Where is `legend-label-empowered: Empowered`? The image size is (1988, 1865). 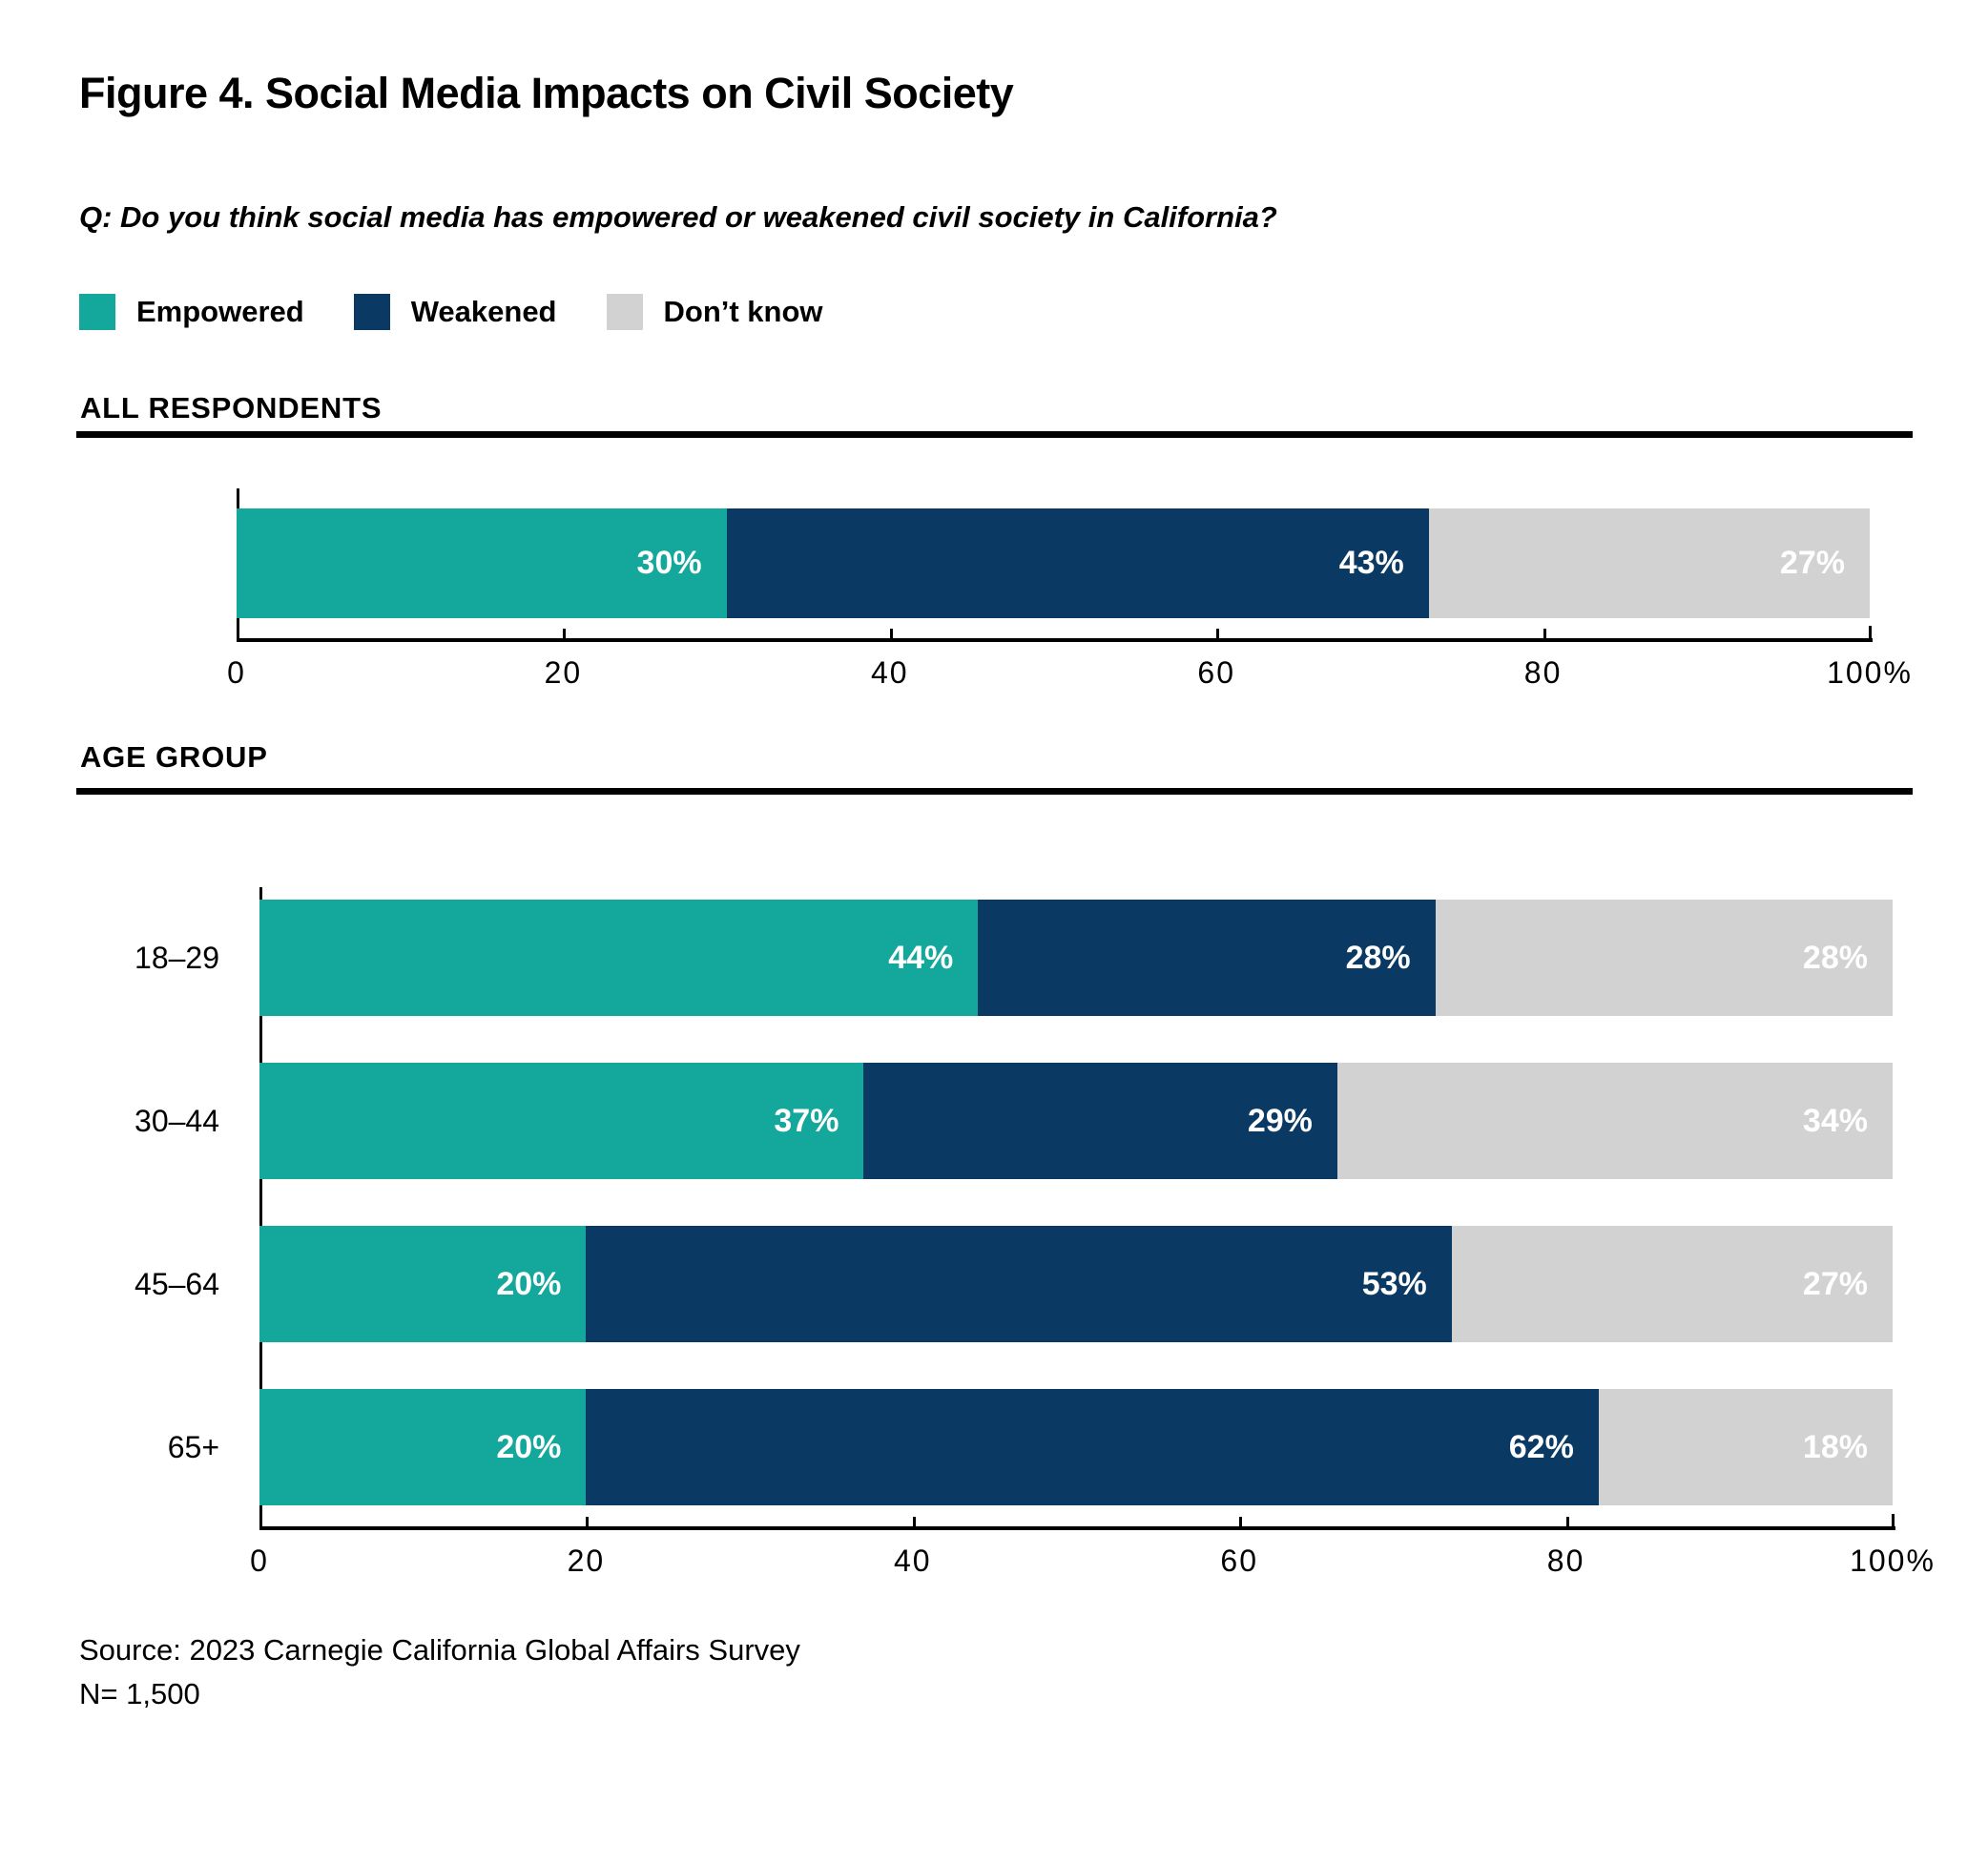 legend-label-empowered: Empowered is located at coordinates (220, 311).